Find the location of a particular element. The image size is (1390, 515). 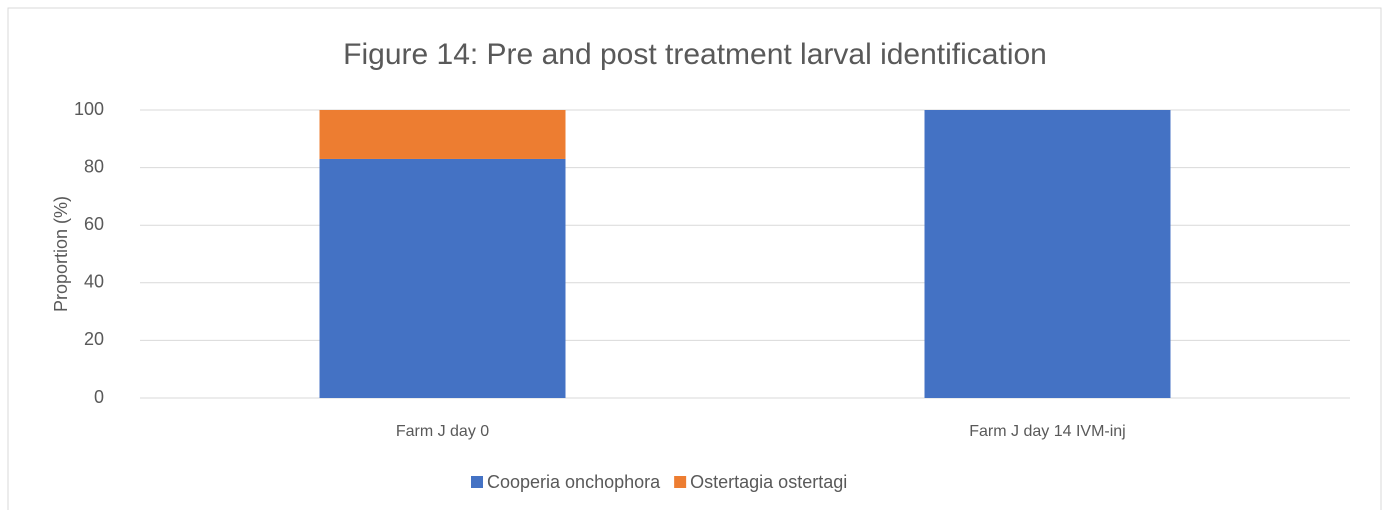

x-tick-label: Farm J day 0 is located at coordinates (442, 431).